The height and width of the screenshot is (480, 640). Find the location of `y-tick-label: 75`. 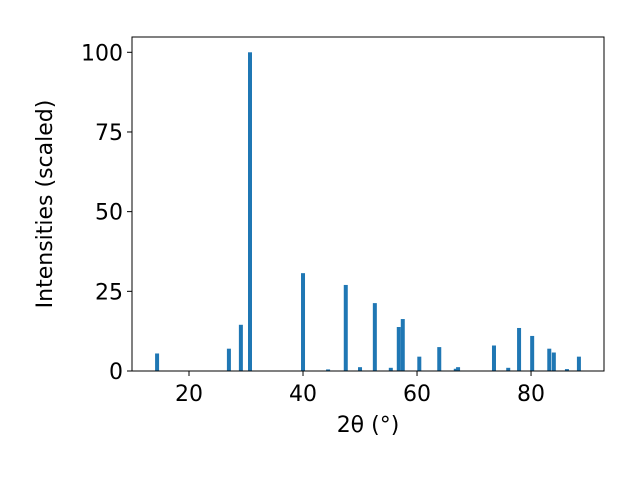

y-tick-label: 75 is located at coordinates (109, 133).